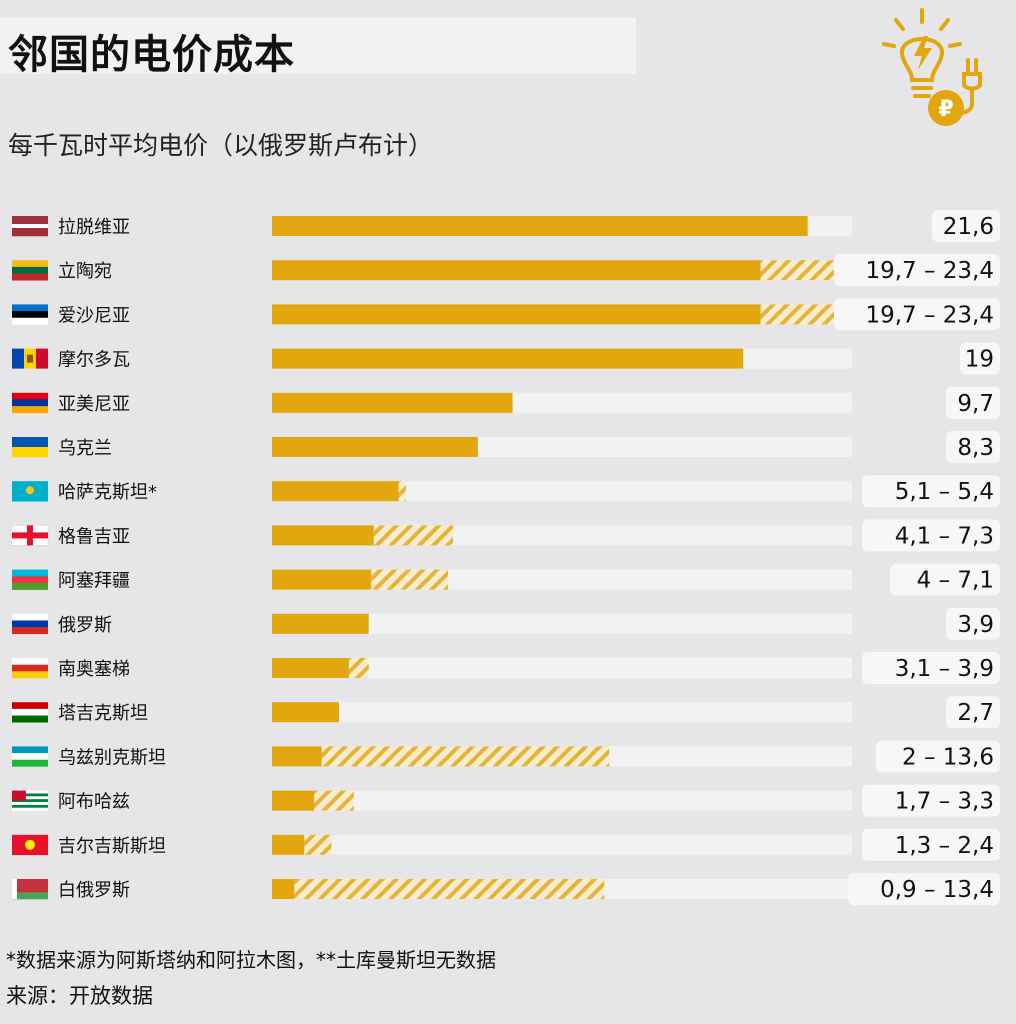 The width and height of the screenshot is (1016, 1024). Describe the element at coordinates (944, 492) in the screenshot. I see `value-label: 5,1 – 5,4` at that location.